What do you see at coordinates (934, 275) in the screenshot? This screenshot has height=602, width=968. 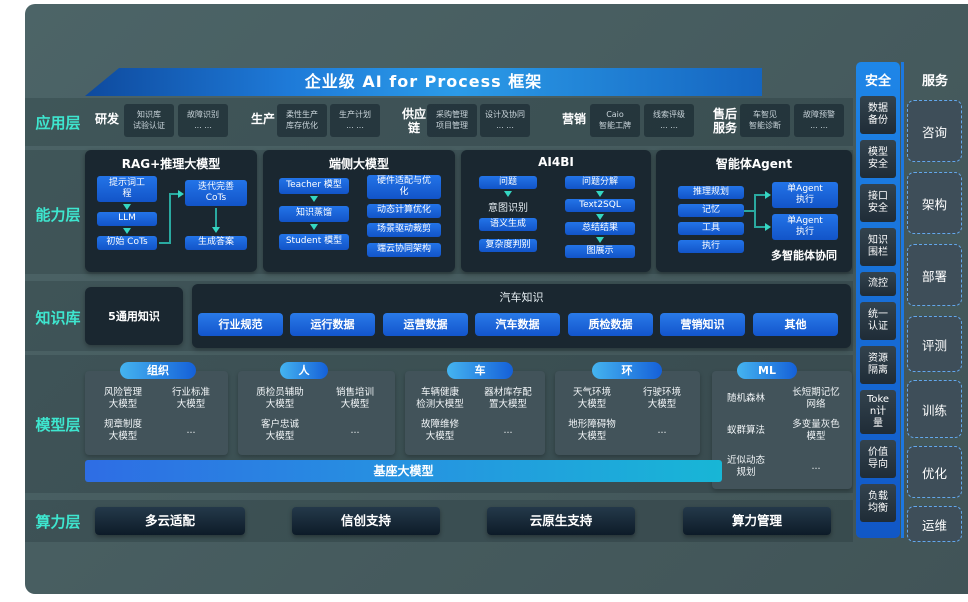 I see `service-item: 部署` at bounding box center [934, 275].